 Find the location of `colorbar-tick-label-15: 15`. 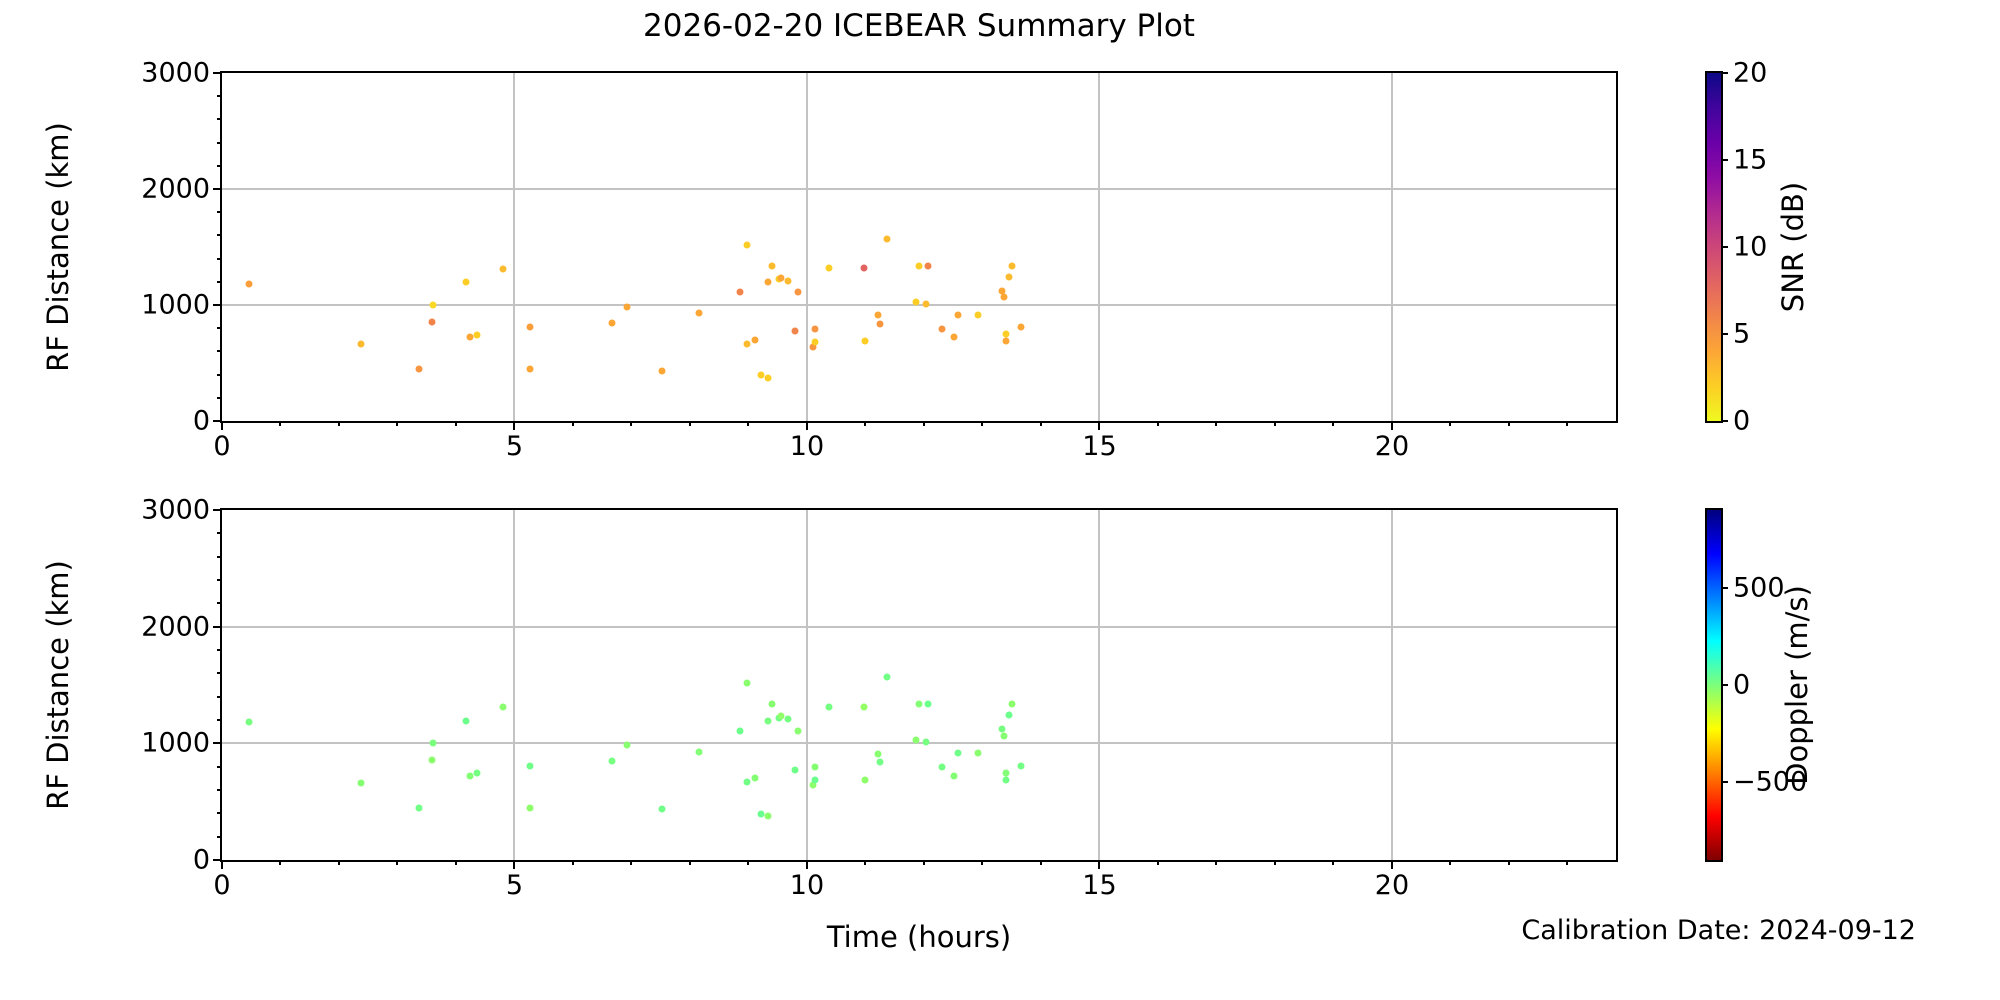

colorbar-tick-label-15: 15 is located at coordinates (1750, 160).